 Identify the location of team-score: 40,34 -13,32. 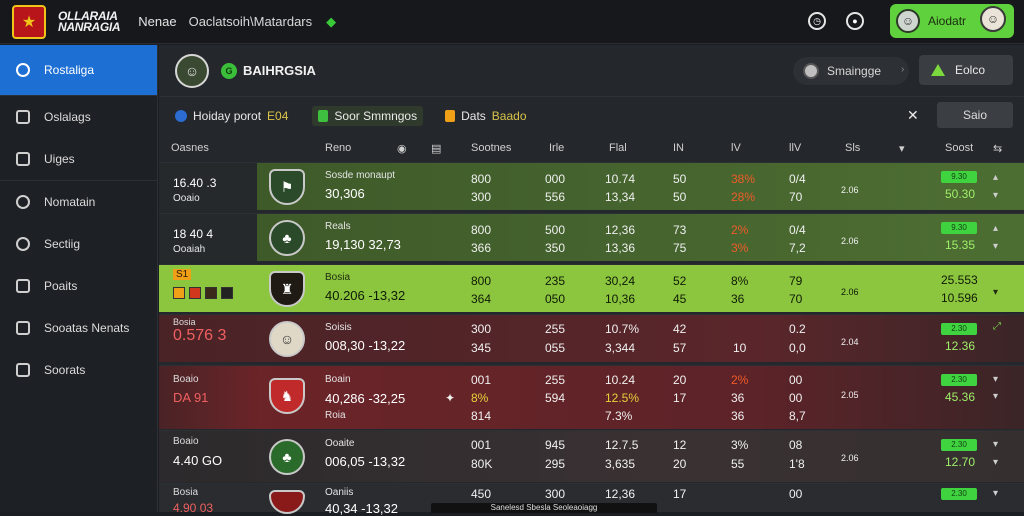
(362, 508).